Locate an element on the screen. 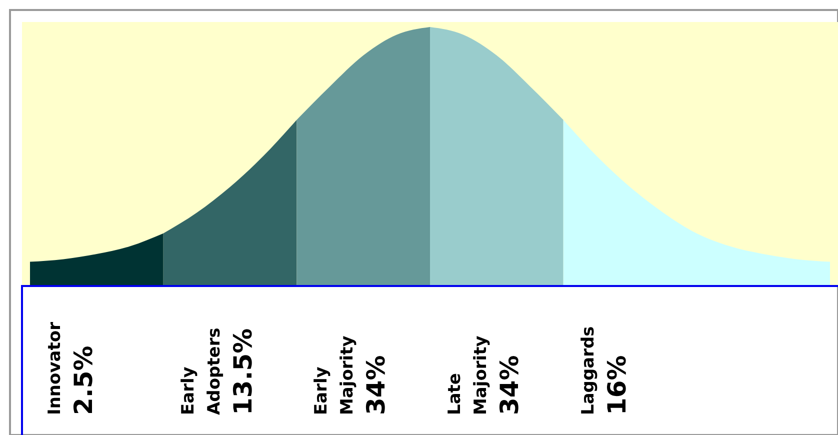  text: Innovator is located at coordinates (55, 368).